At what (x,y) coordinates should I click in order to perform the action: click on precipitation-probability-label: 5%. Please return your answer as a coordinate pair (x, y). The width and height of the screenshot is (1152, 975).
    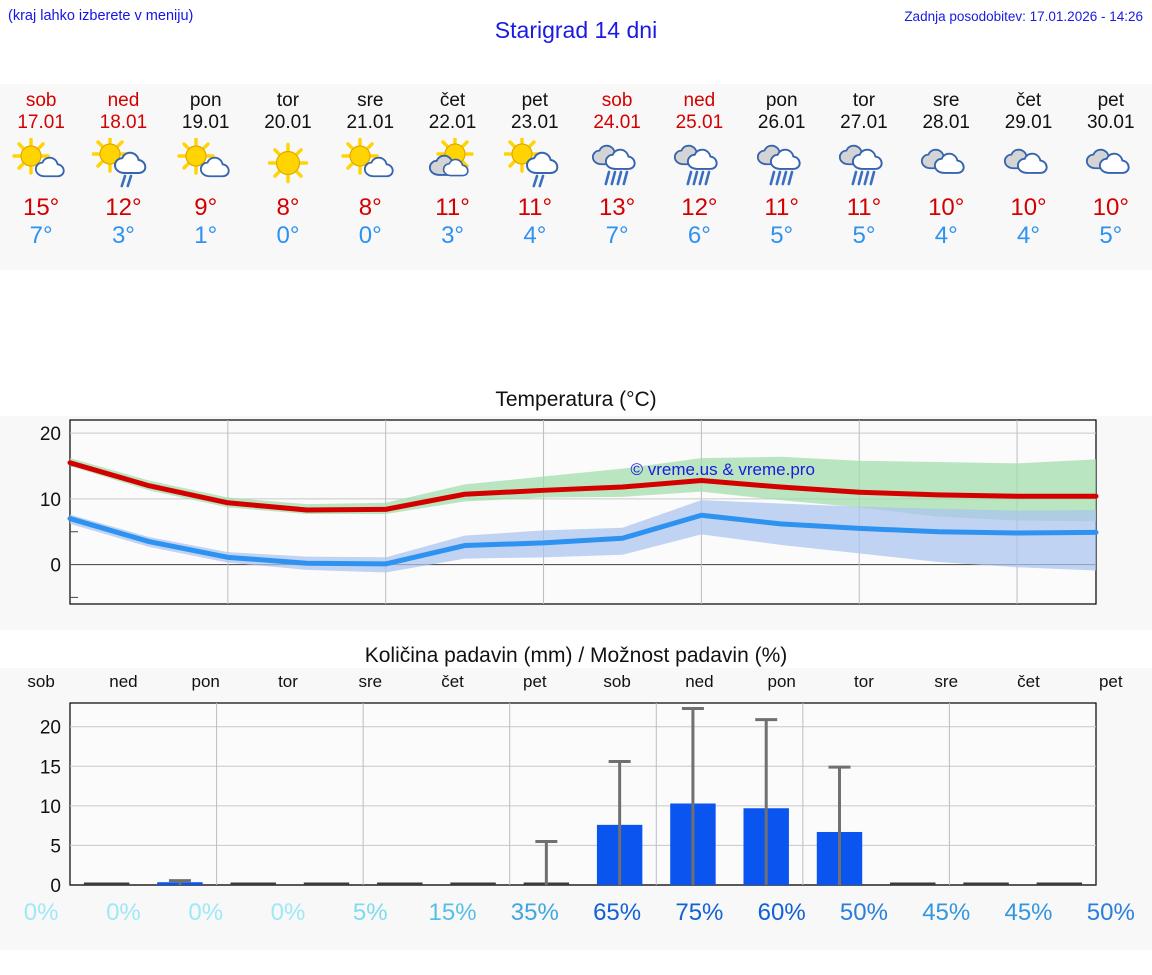
    Looking at the image, I should click on (370, 912).